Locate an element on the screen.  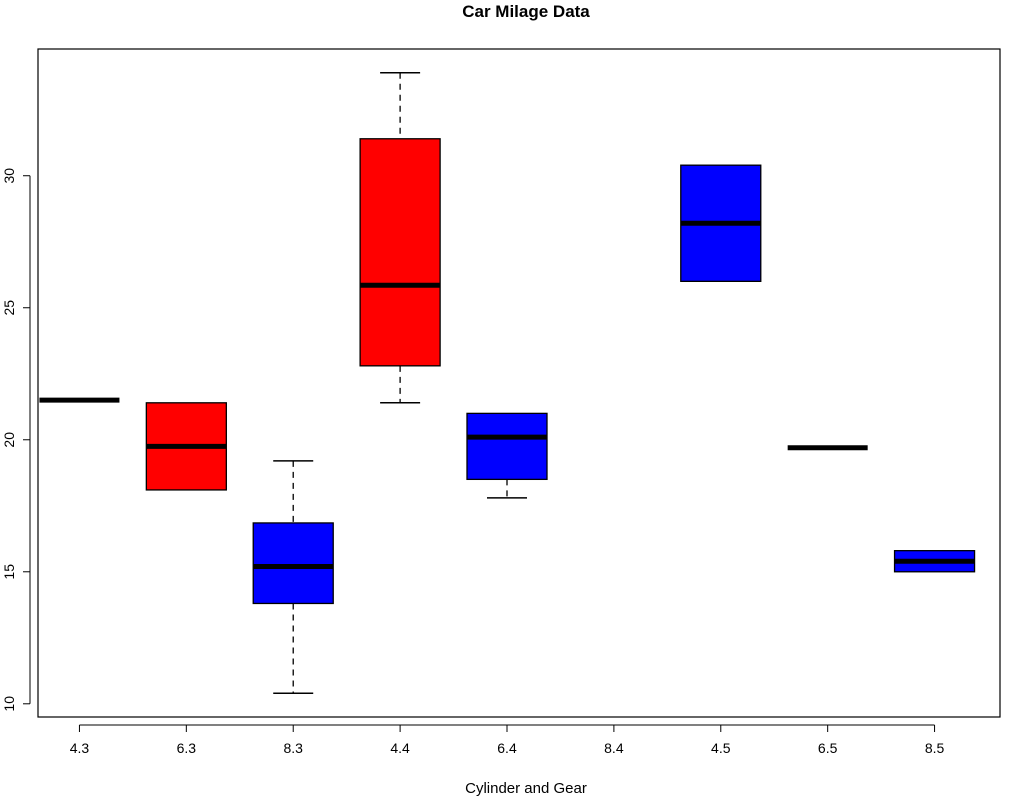
y-axis: 10 15 20 25 30 is located at coordinates (16, 440).